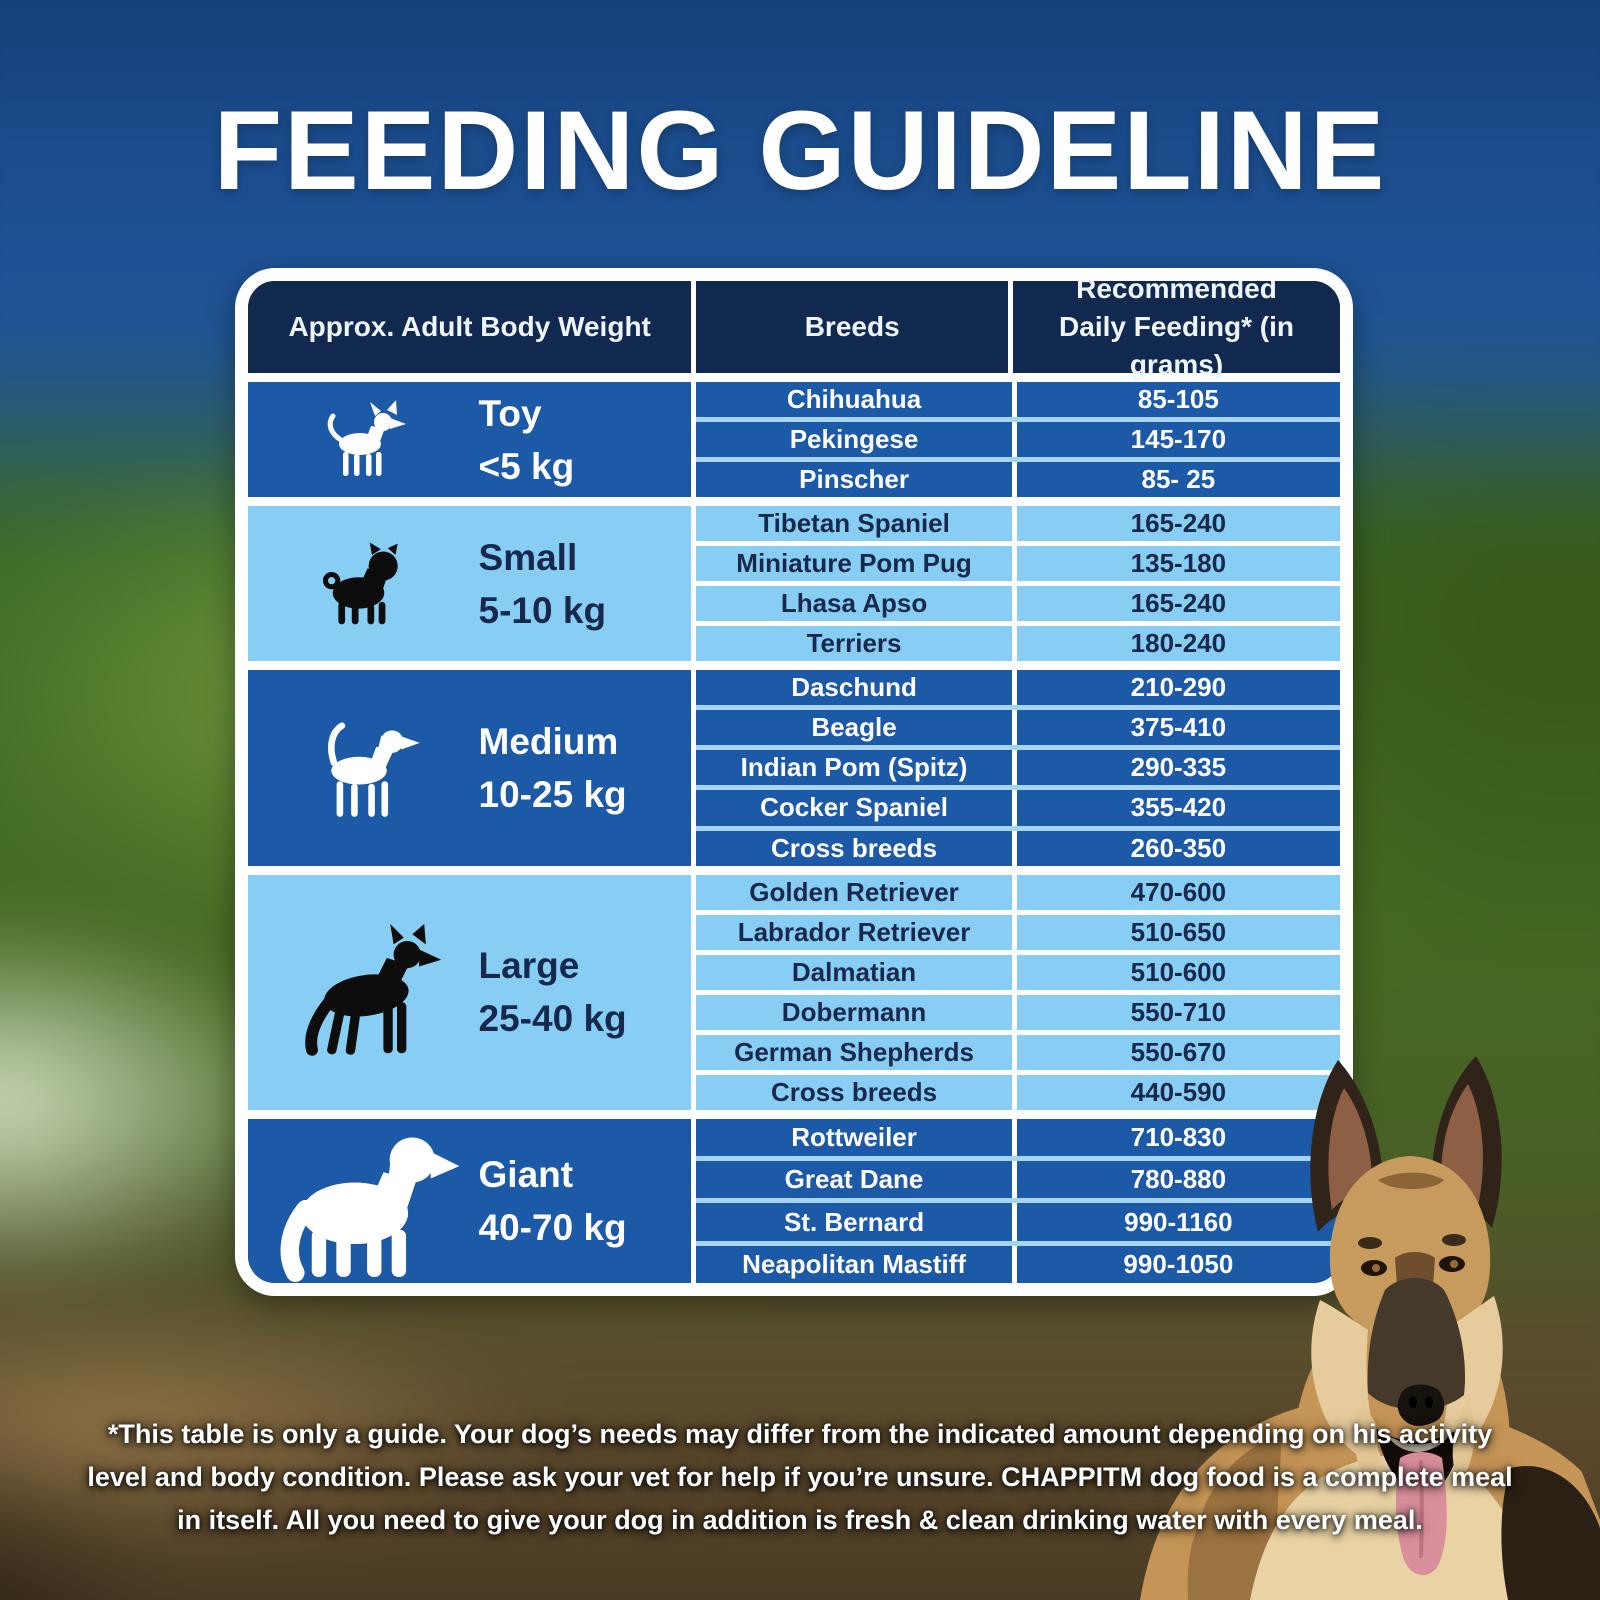 This screenshot has width=1600, height=1600. Describe the element at coordinates (1175, 1180) in the screenshot. I see `amount-cell: 780-880` at that location.